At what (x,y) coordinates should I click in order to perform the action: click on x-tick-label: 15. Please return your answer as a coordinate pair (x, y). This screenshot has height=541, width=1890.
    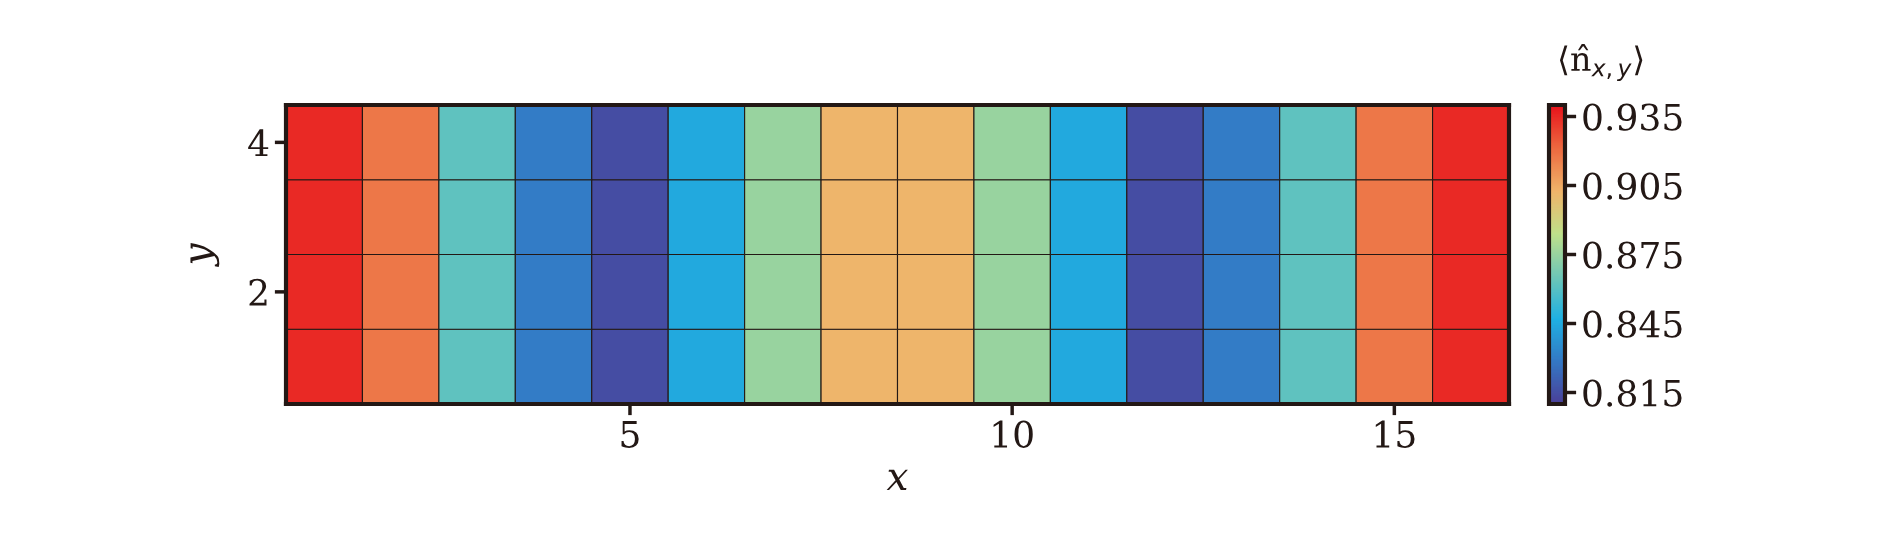
    Looking at the image, I should click on (1395, 434).